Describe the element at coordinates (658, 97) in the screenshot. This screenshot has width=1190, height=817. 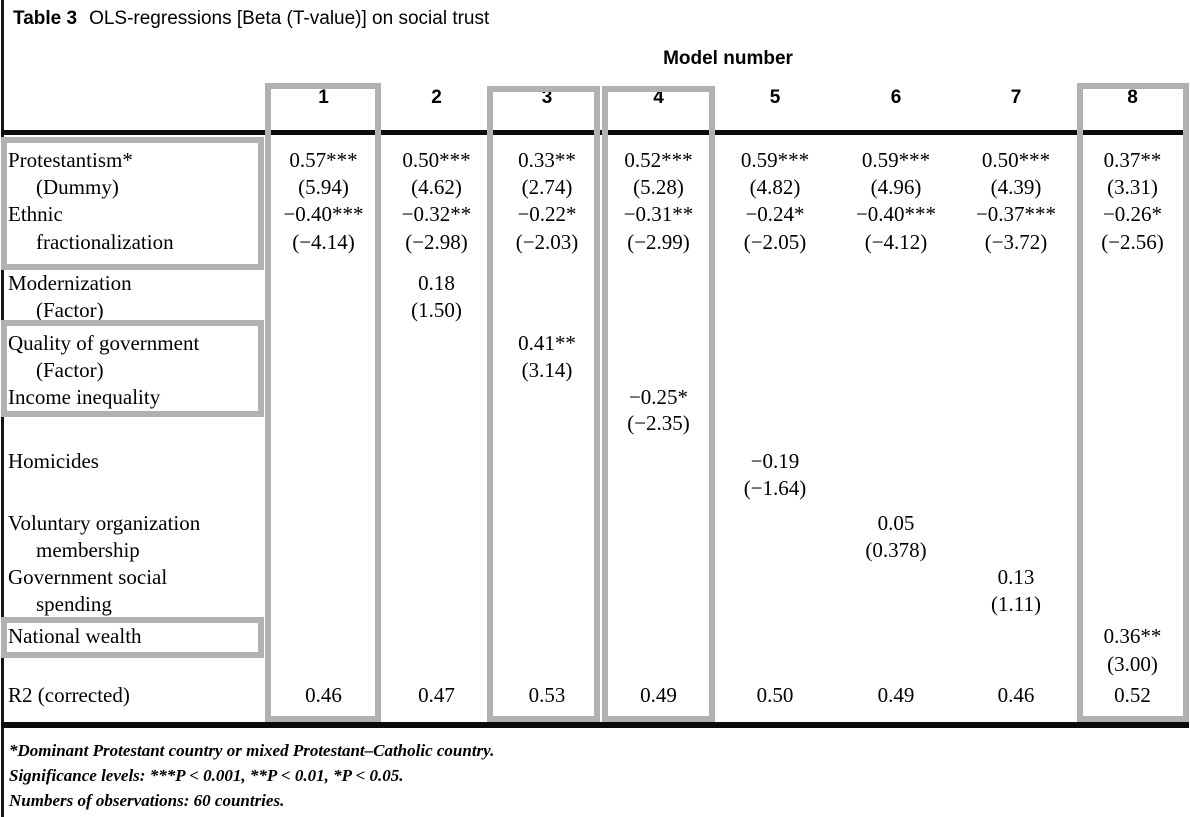
I see `column-header-model-4: 4` at that location.